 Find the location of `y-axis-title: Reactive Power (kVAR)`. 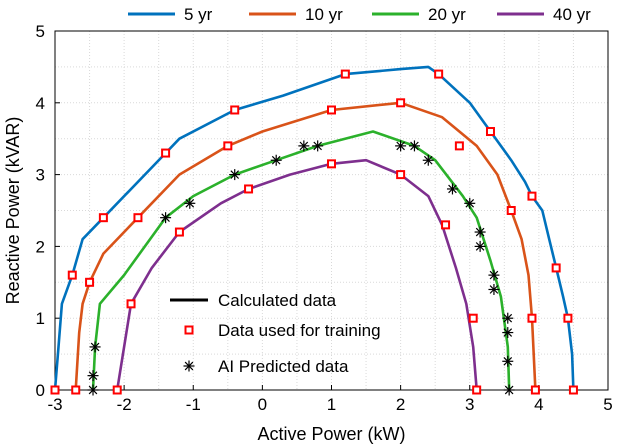

y-axis-title: Reactive Power (kVAR) is located at coordinates (13, 211).